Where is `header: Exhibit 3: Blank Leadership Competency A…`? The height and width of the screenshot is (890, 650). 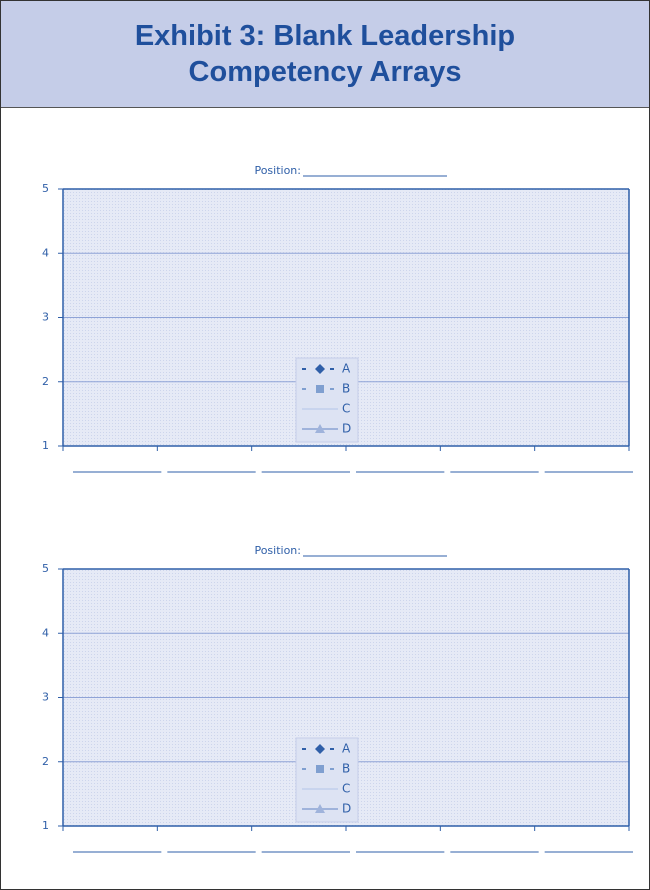
header: Exhibit 3: Blank Leadership Competency A… is located at coordinates (325, 54).